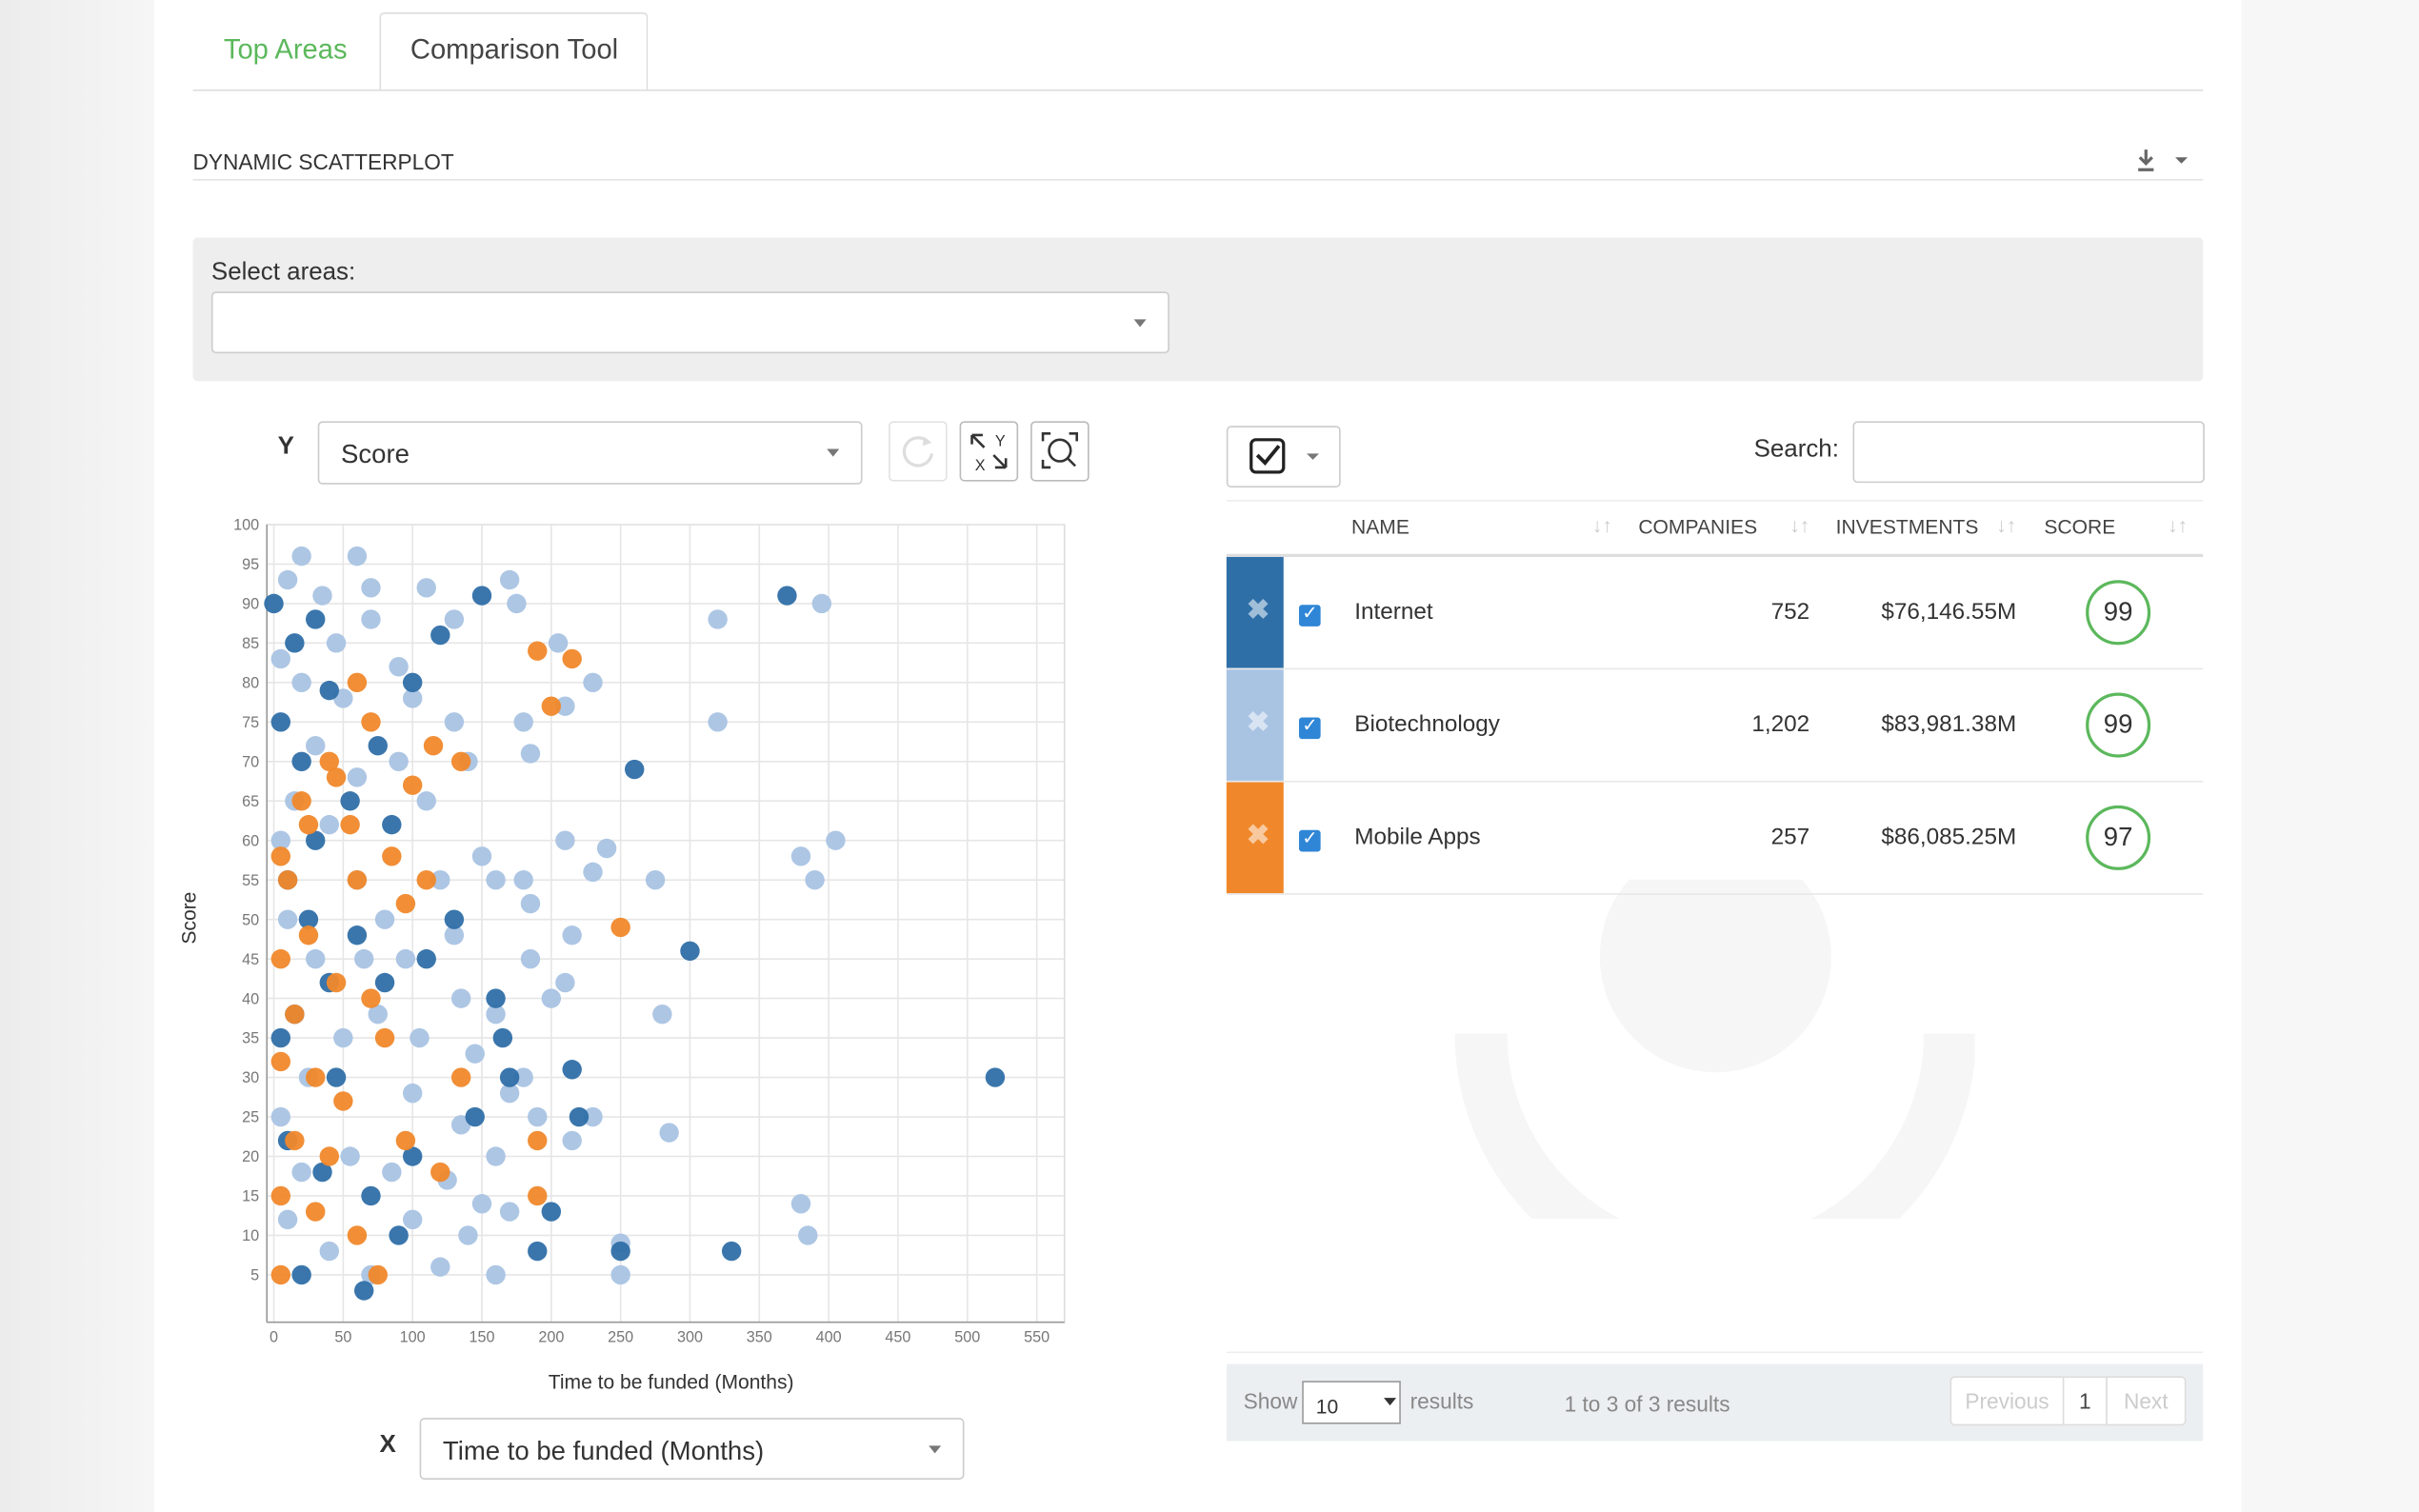 This screenshot has height=1512, width=2419. I want to click on zoom-button, so click(1060, 451).